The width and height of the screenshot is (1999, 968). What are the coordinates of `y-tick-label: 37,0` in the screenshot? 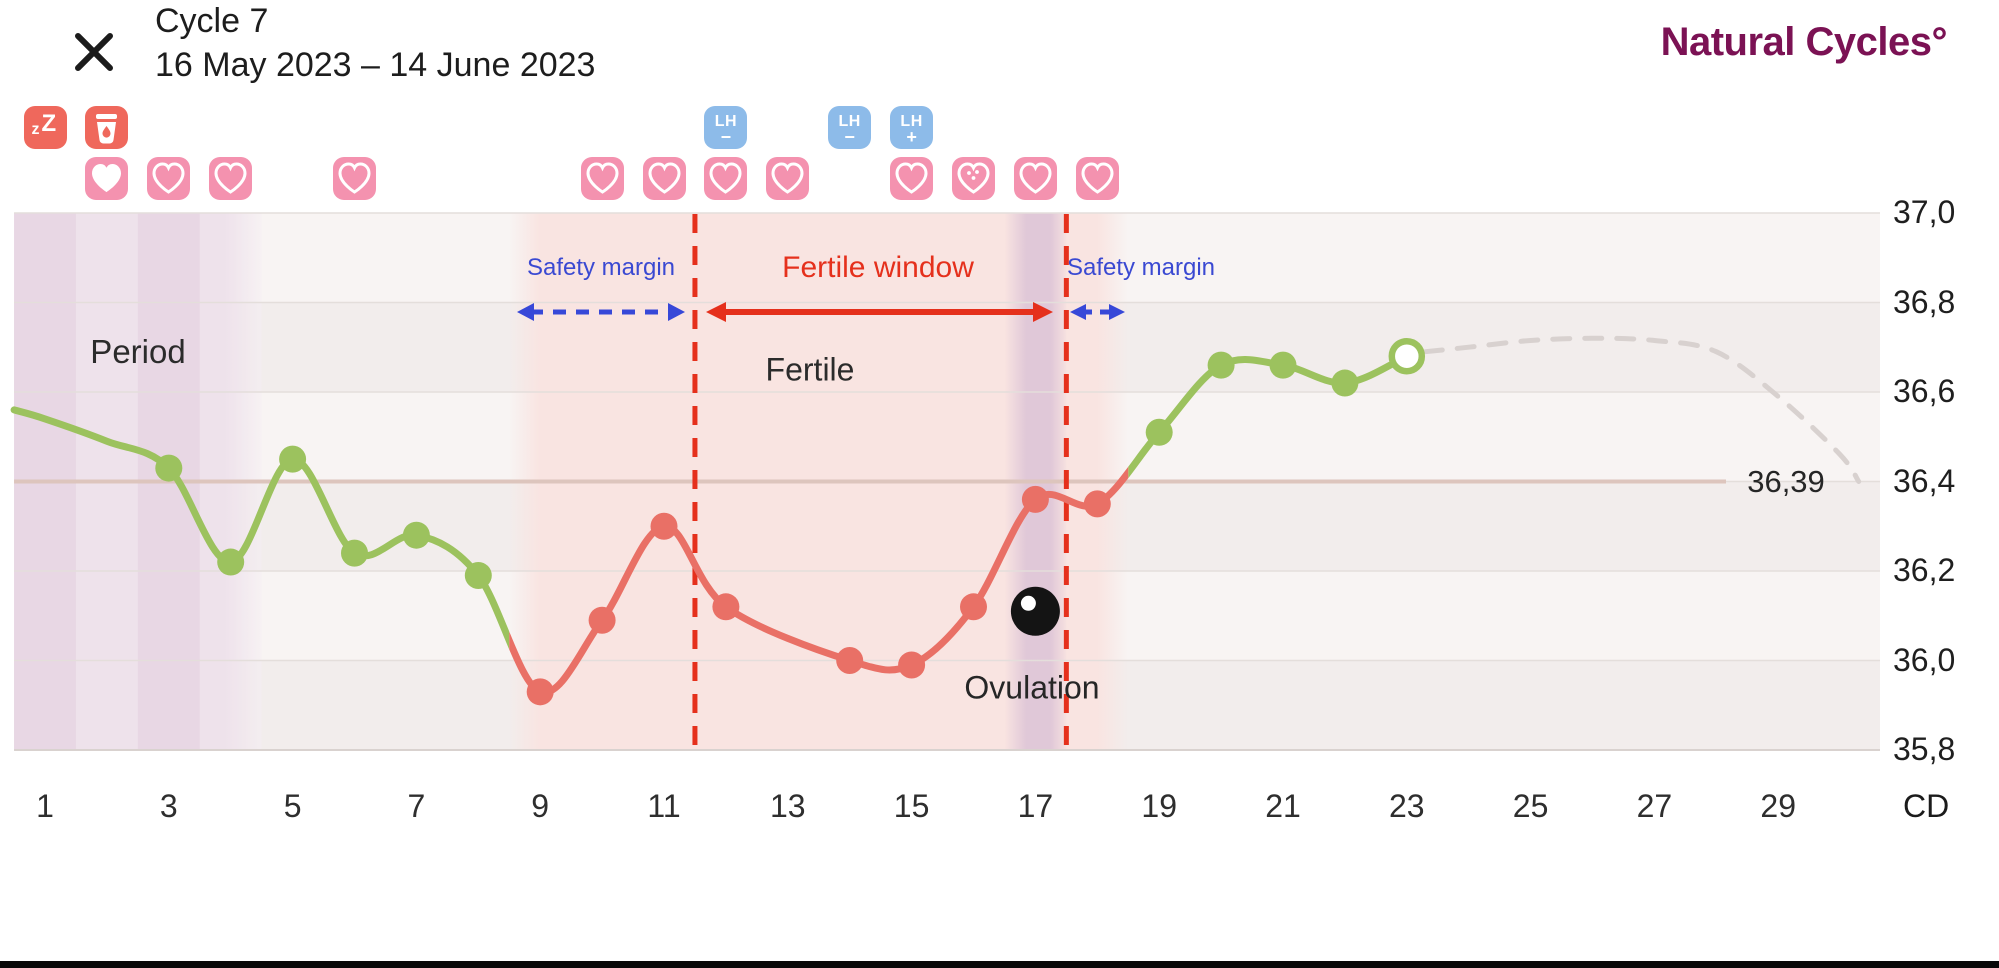 It's located at (1924, 212).